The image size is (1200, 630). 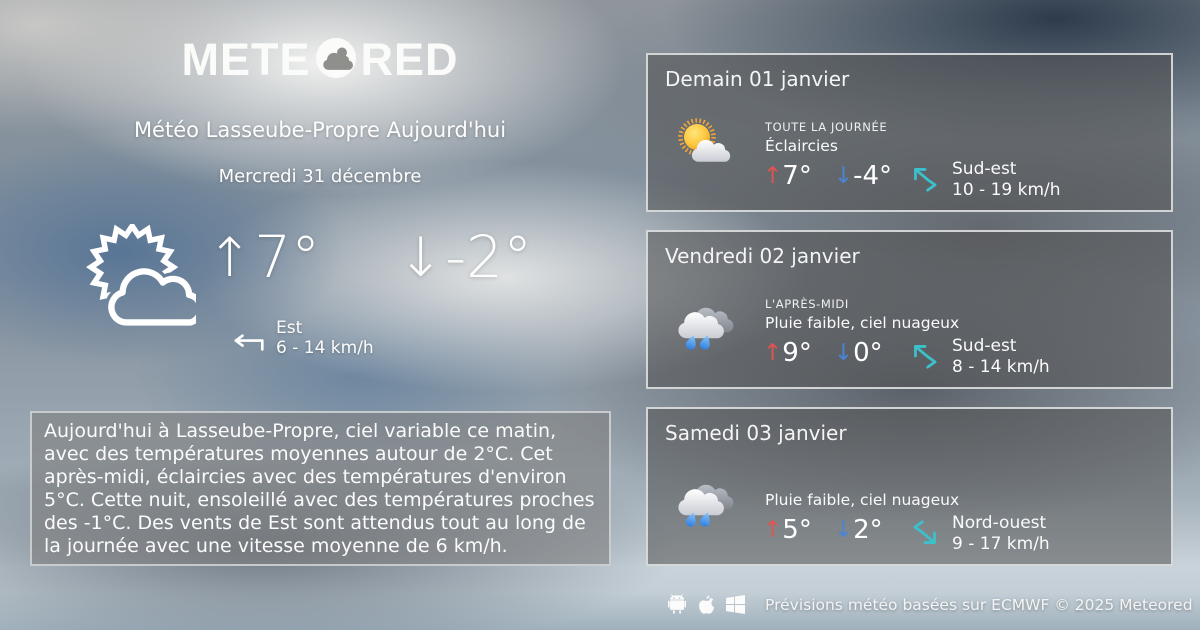 What do you see at coordinates (289, 328) in the screenshot?
I see `today-wind-direction: Est` at bounding box center [289, 328].